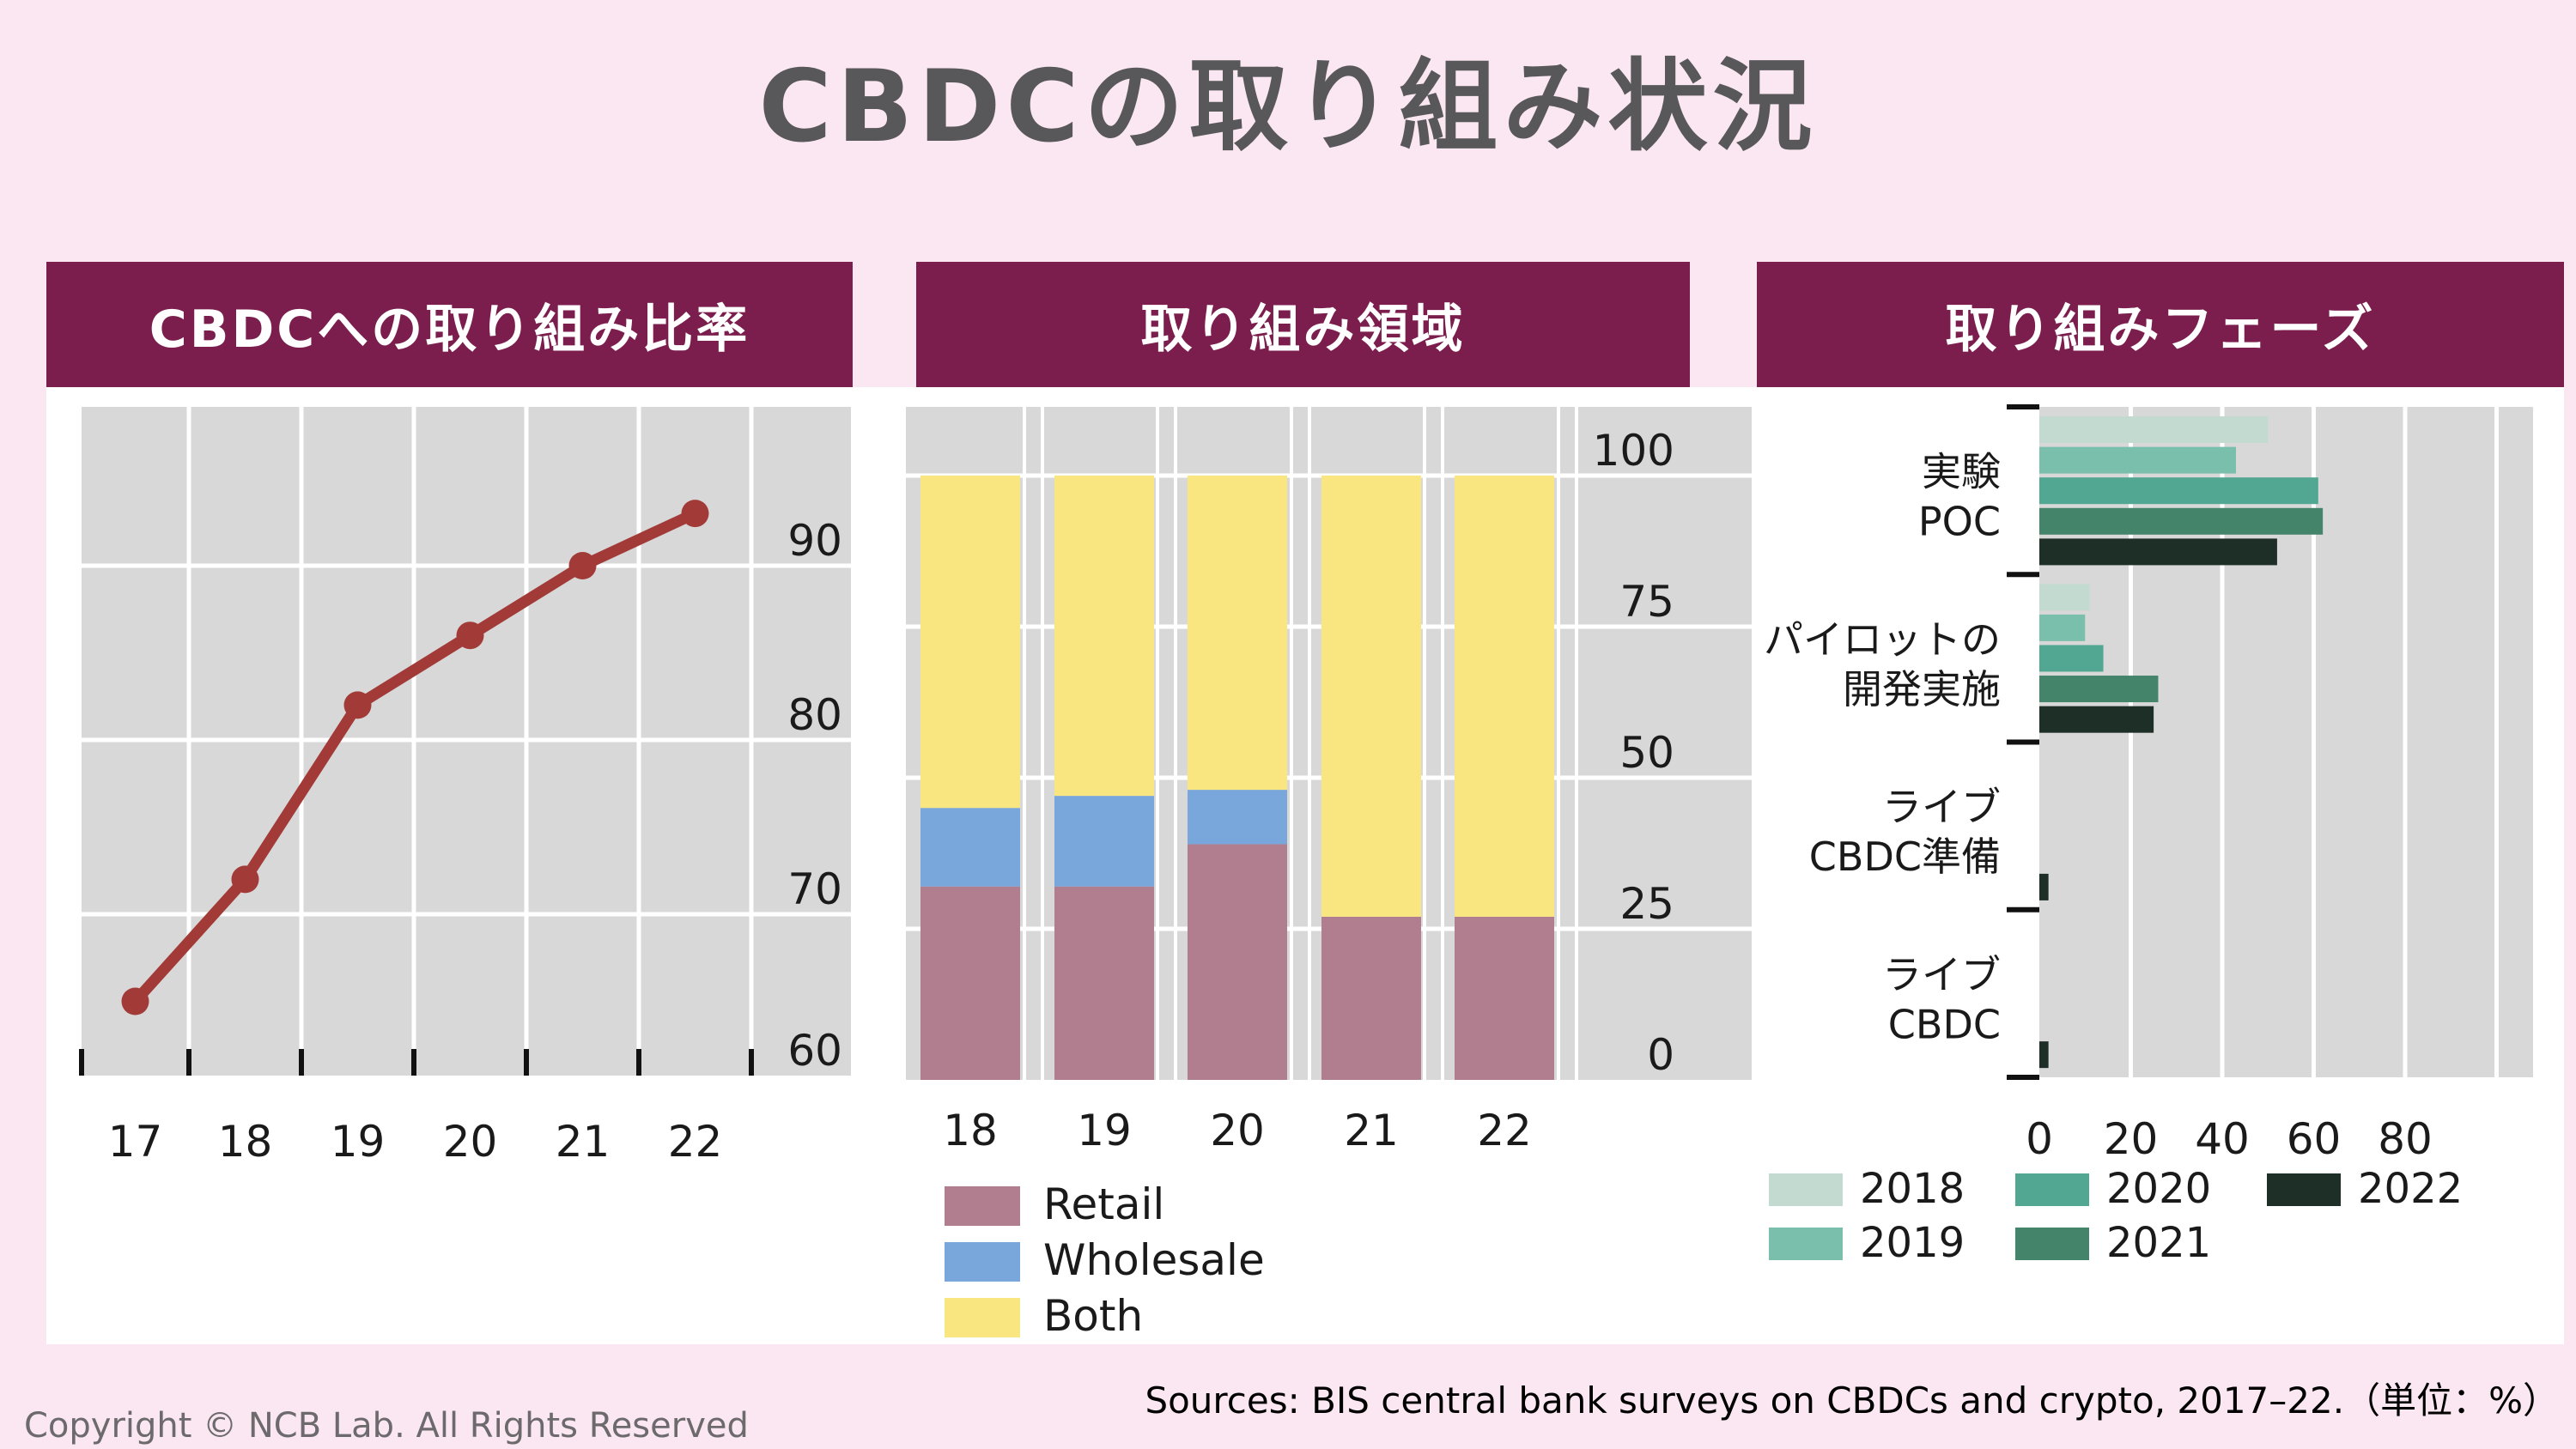  Describe the element at coordinates (2160, 329) in the screenshot. I see `panel-header-phase-label: 取り組みフェーズ` at that location.